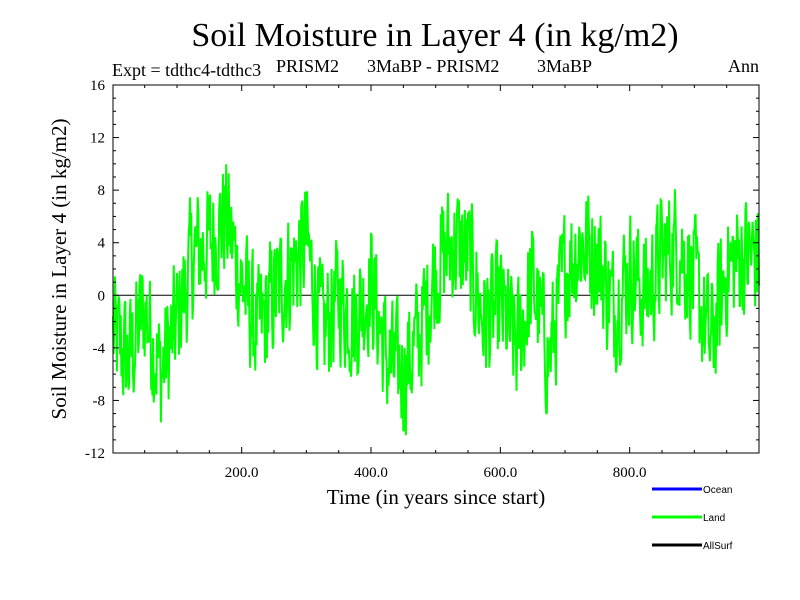  What do you see at coordinates (564, 66) in the screenshot?
I see `subtitle-3mabp: 3MaBP` at bounding box center [564, 66].